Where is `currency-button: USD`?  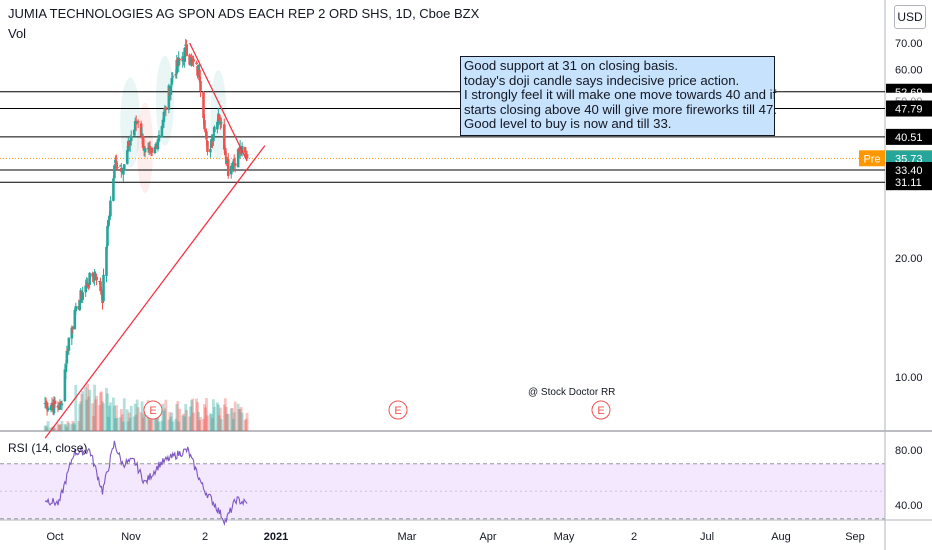
currency-button: USD is located at coordinates (910, 17).